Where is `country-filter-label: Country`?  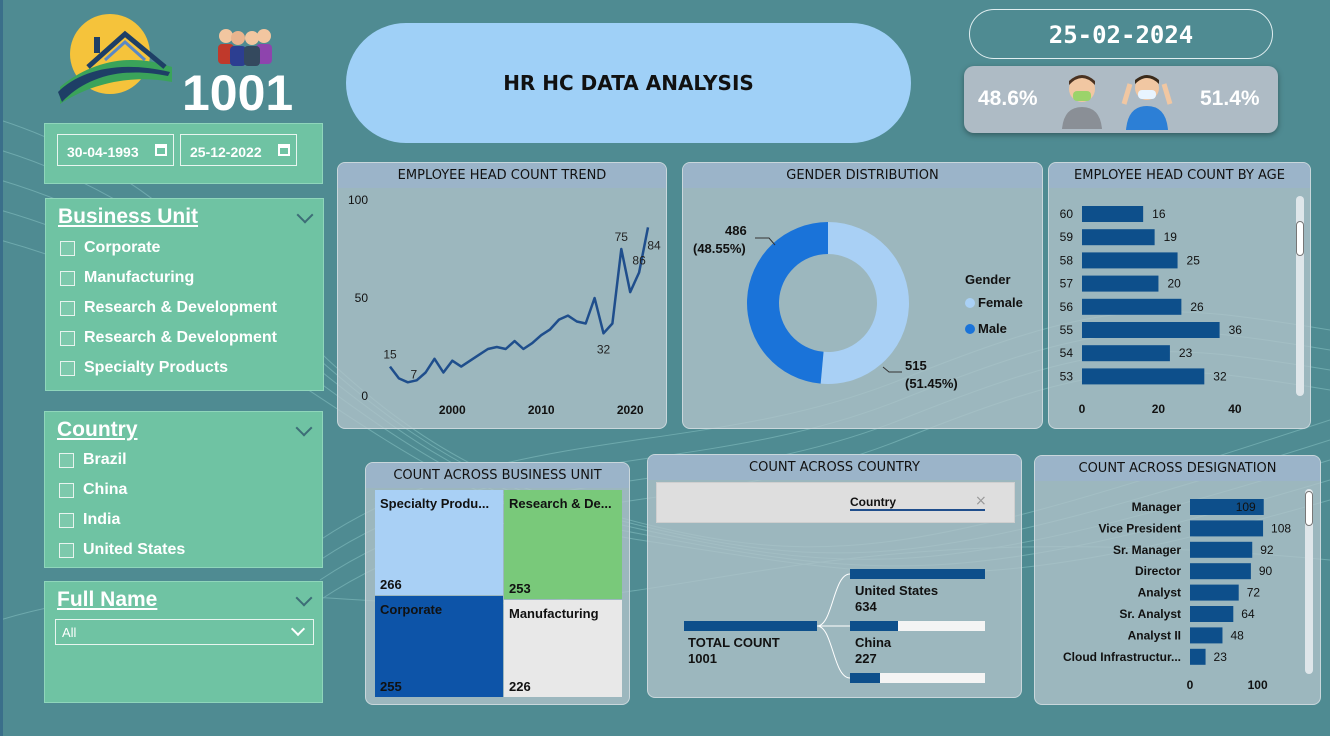 country-filter-label: Country is located at coordinates (917, 503).